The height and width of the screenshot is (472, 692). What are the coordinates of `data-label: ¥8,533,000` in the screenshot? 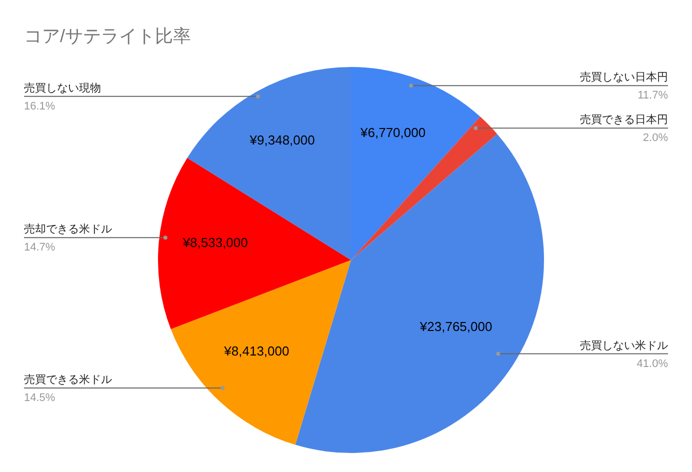 It's located at (215, 242).